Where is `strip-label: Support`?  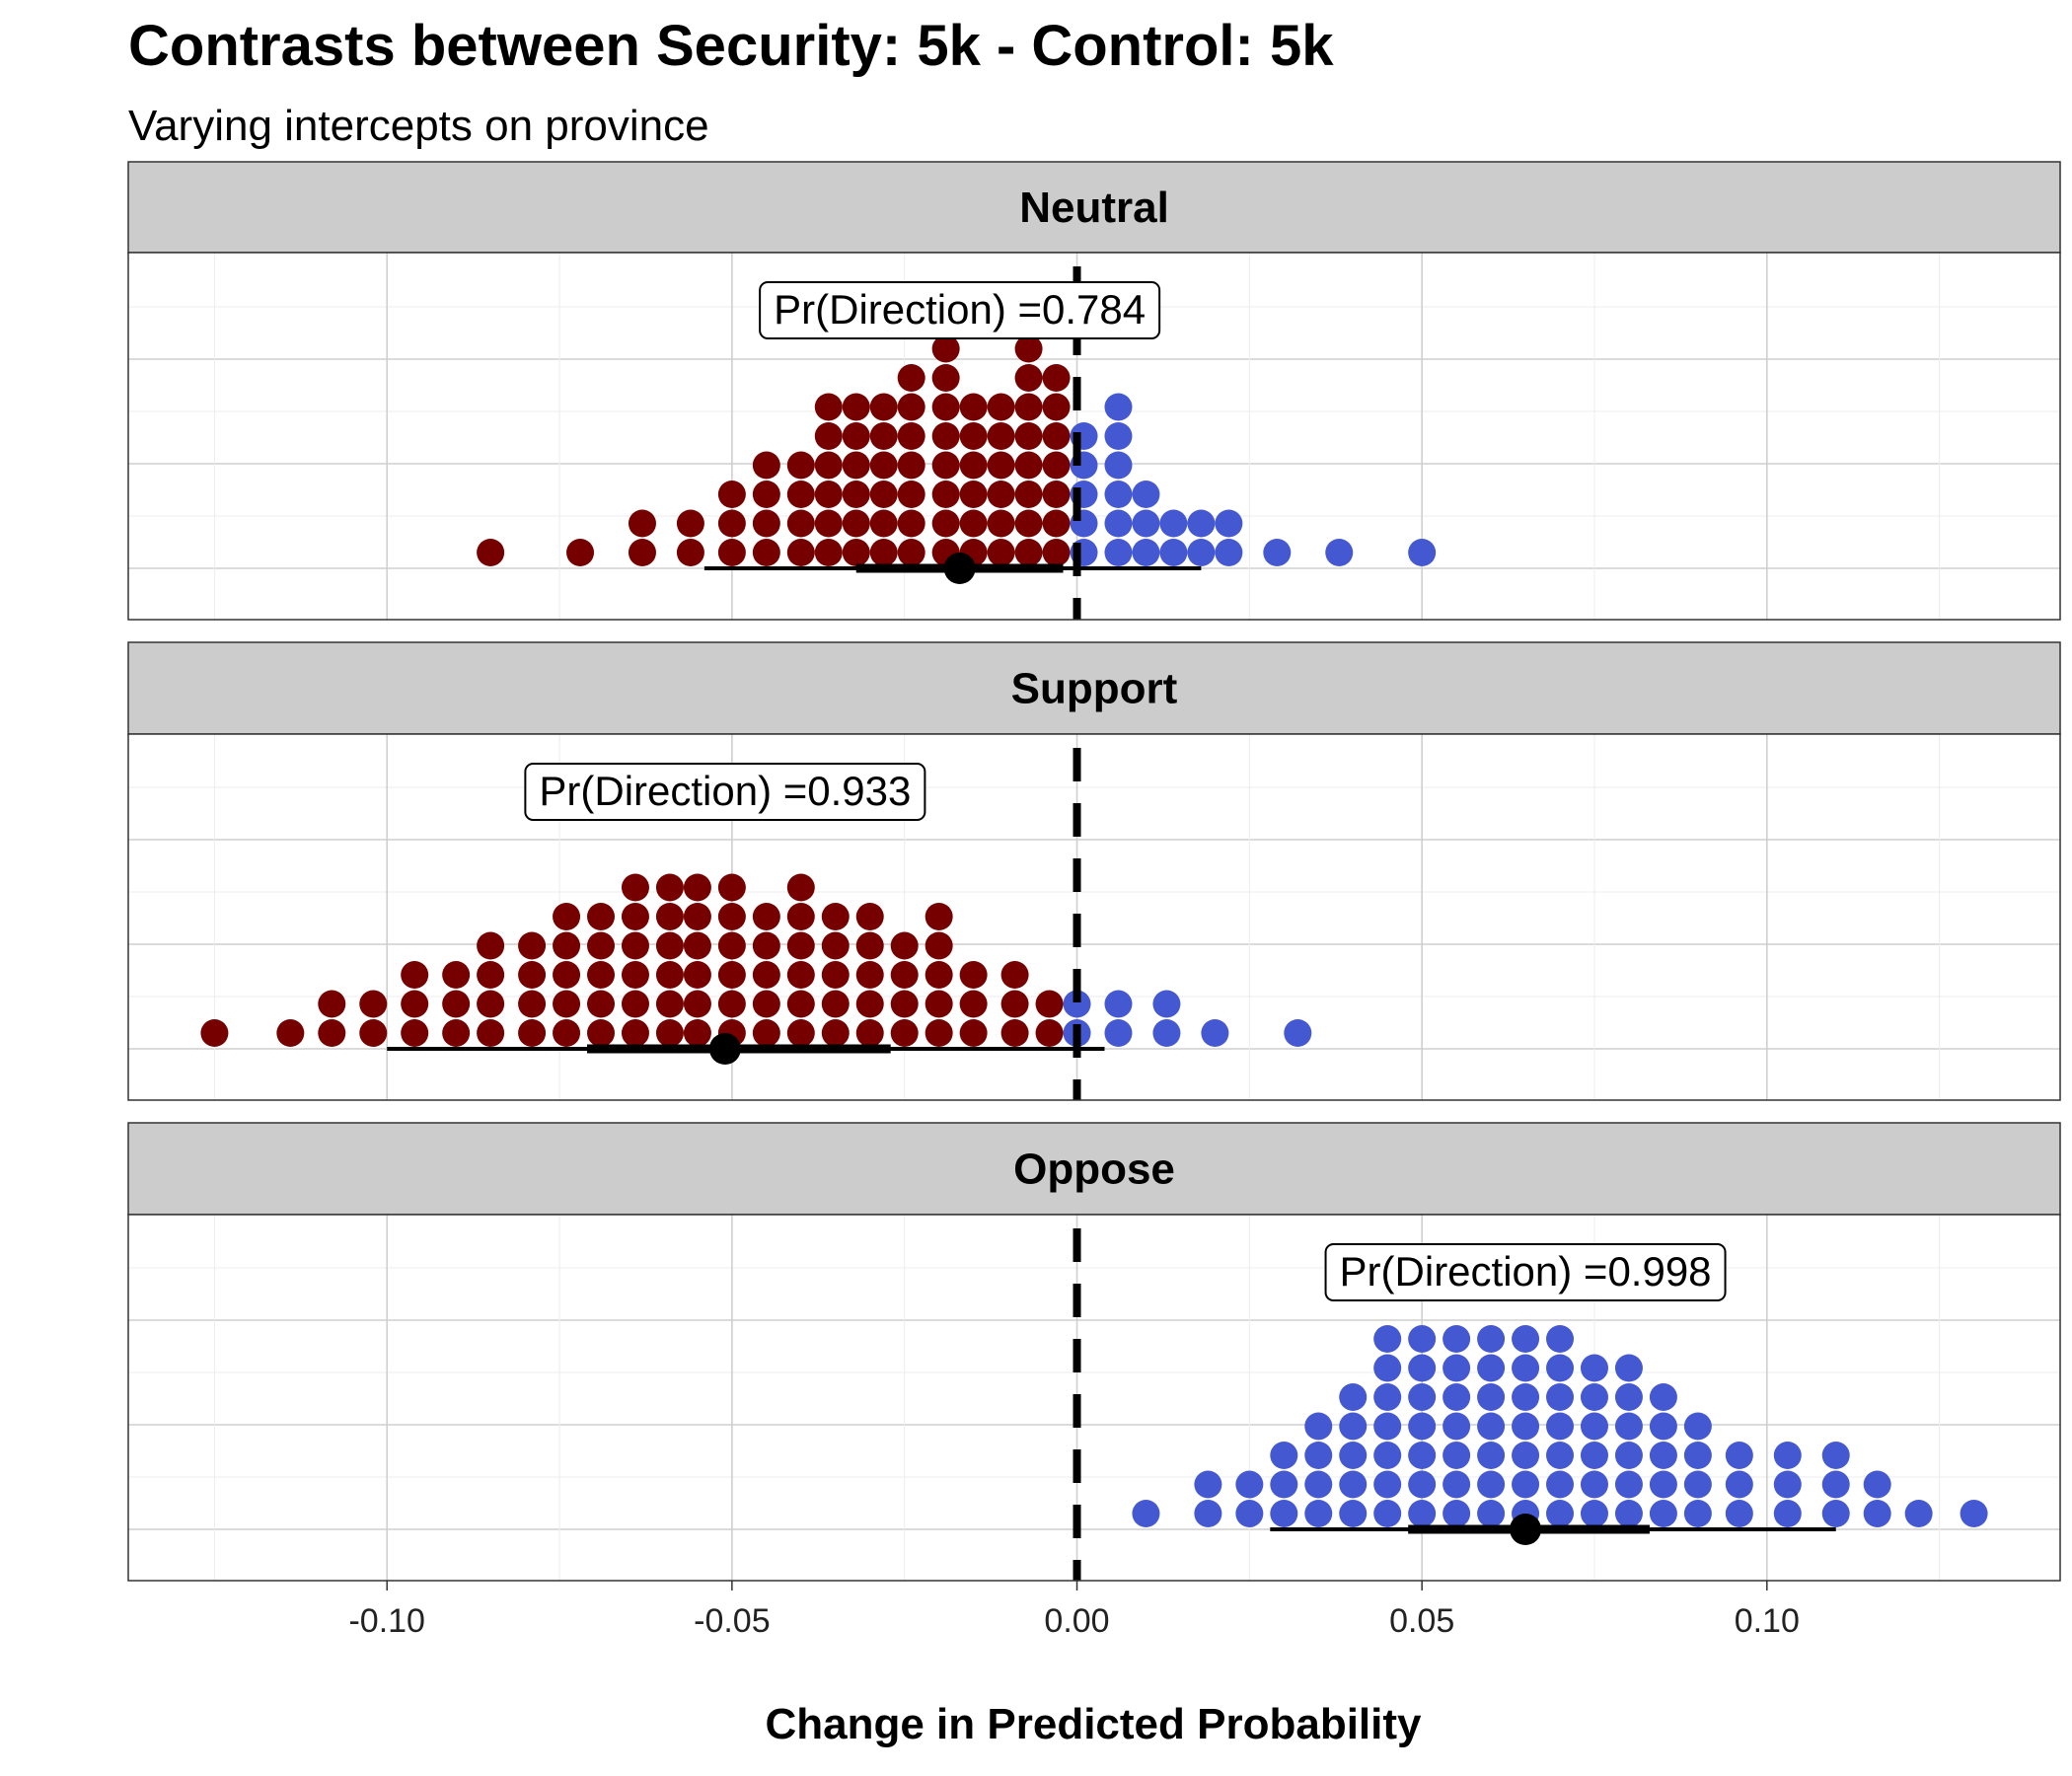
strip-label: Support is located at coordinates (1095, 689).